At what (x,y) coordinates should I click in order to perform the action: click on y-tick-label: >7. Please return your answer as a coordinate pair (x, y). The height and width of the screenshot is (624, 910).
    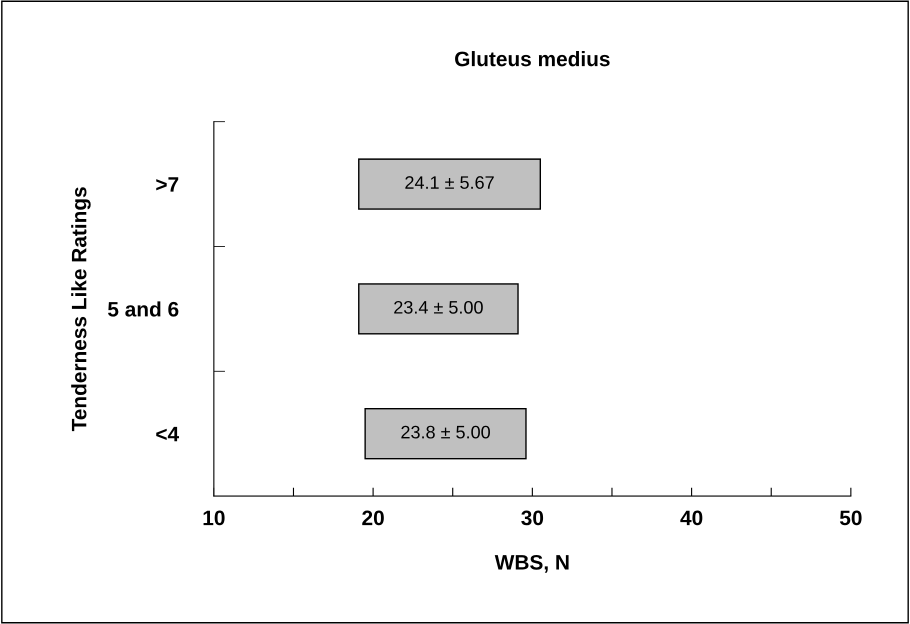
    Looking at the image, I should click on (167, 184).